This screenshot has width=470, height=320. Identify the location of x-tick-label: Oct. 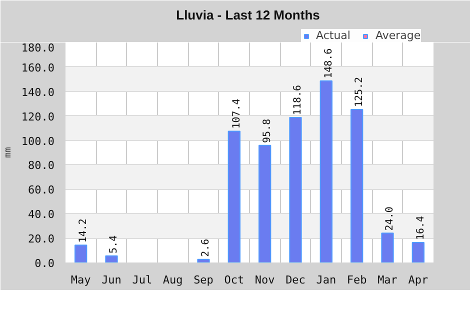
(234, 280).